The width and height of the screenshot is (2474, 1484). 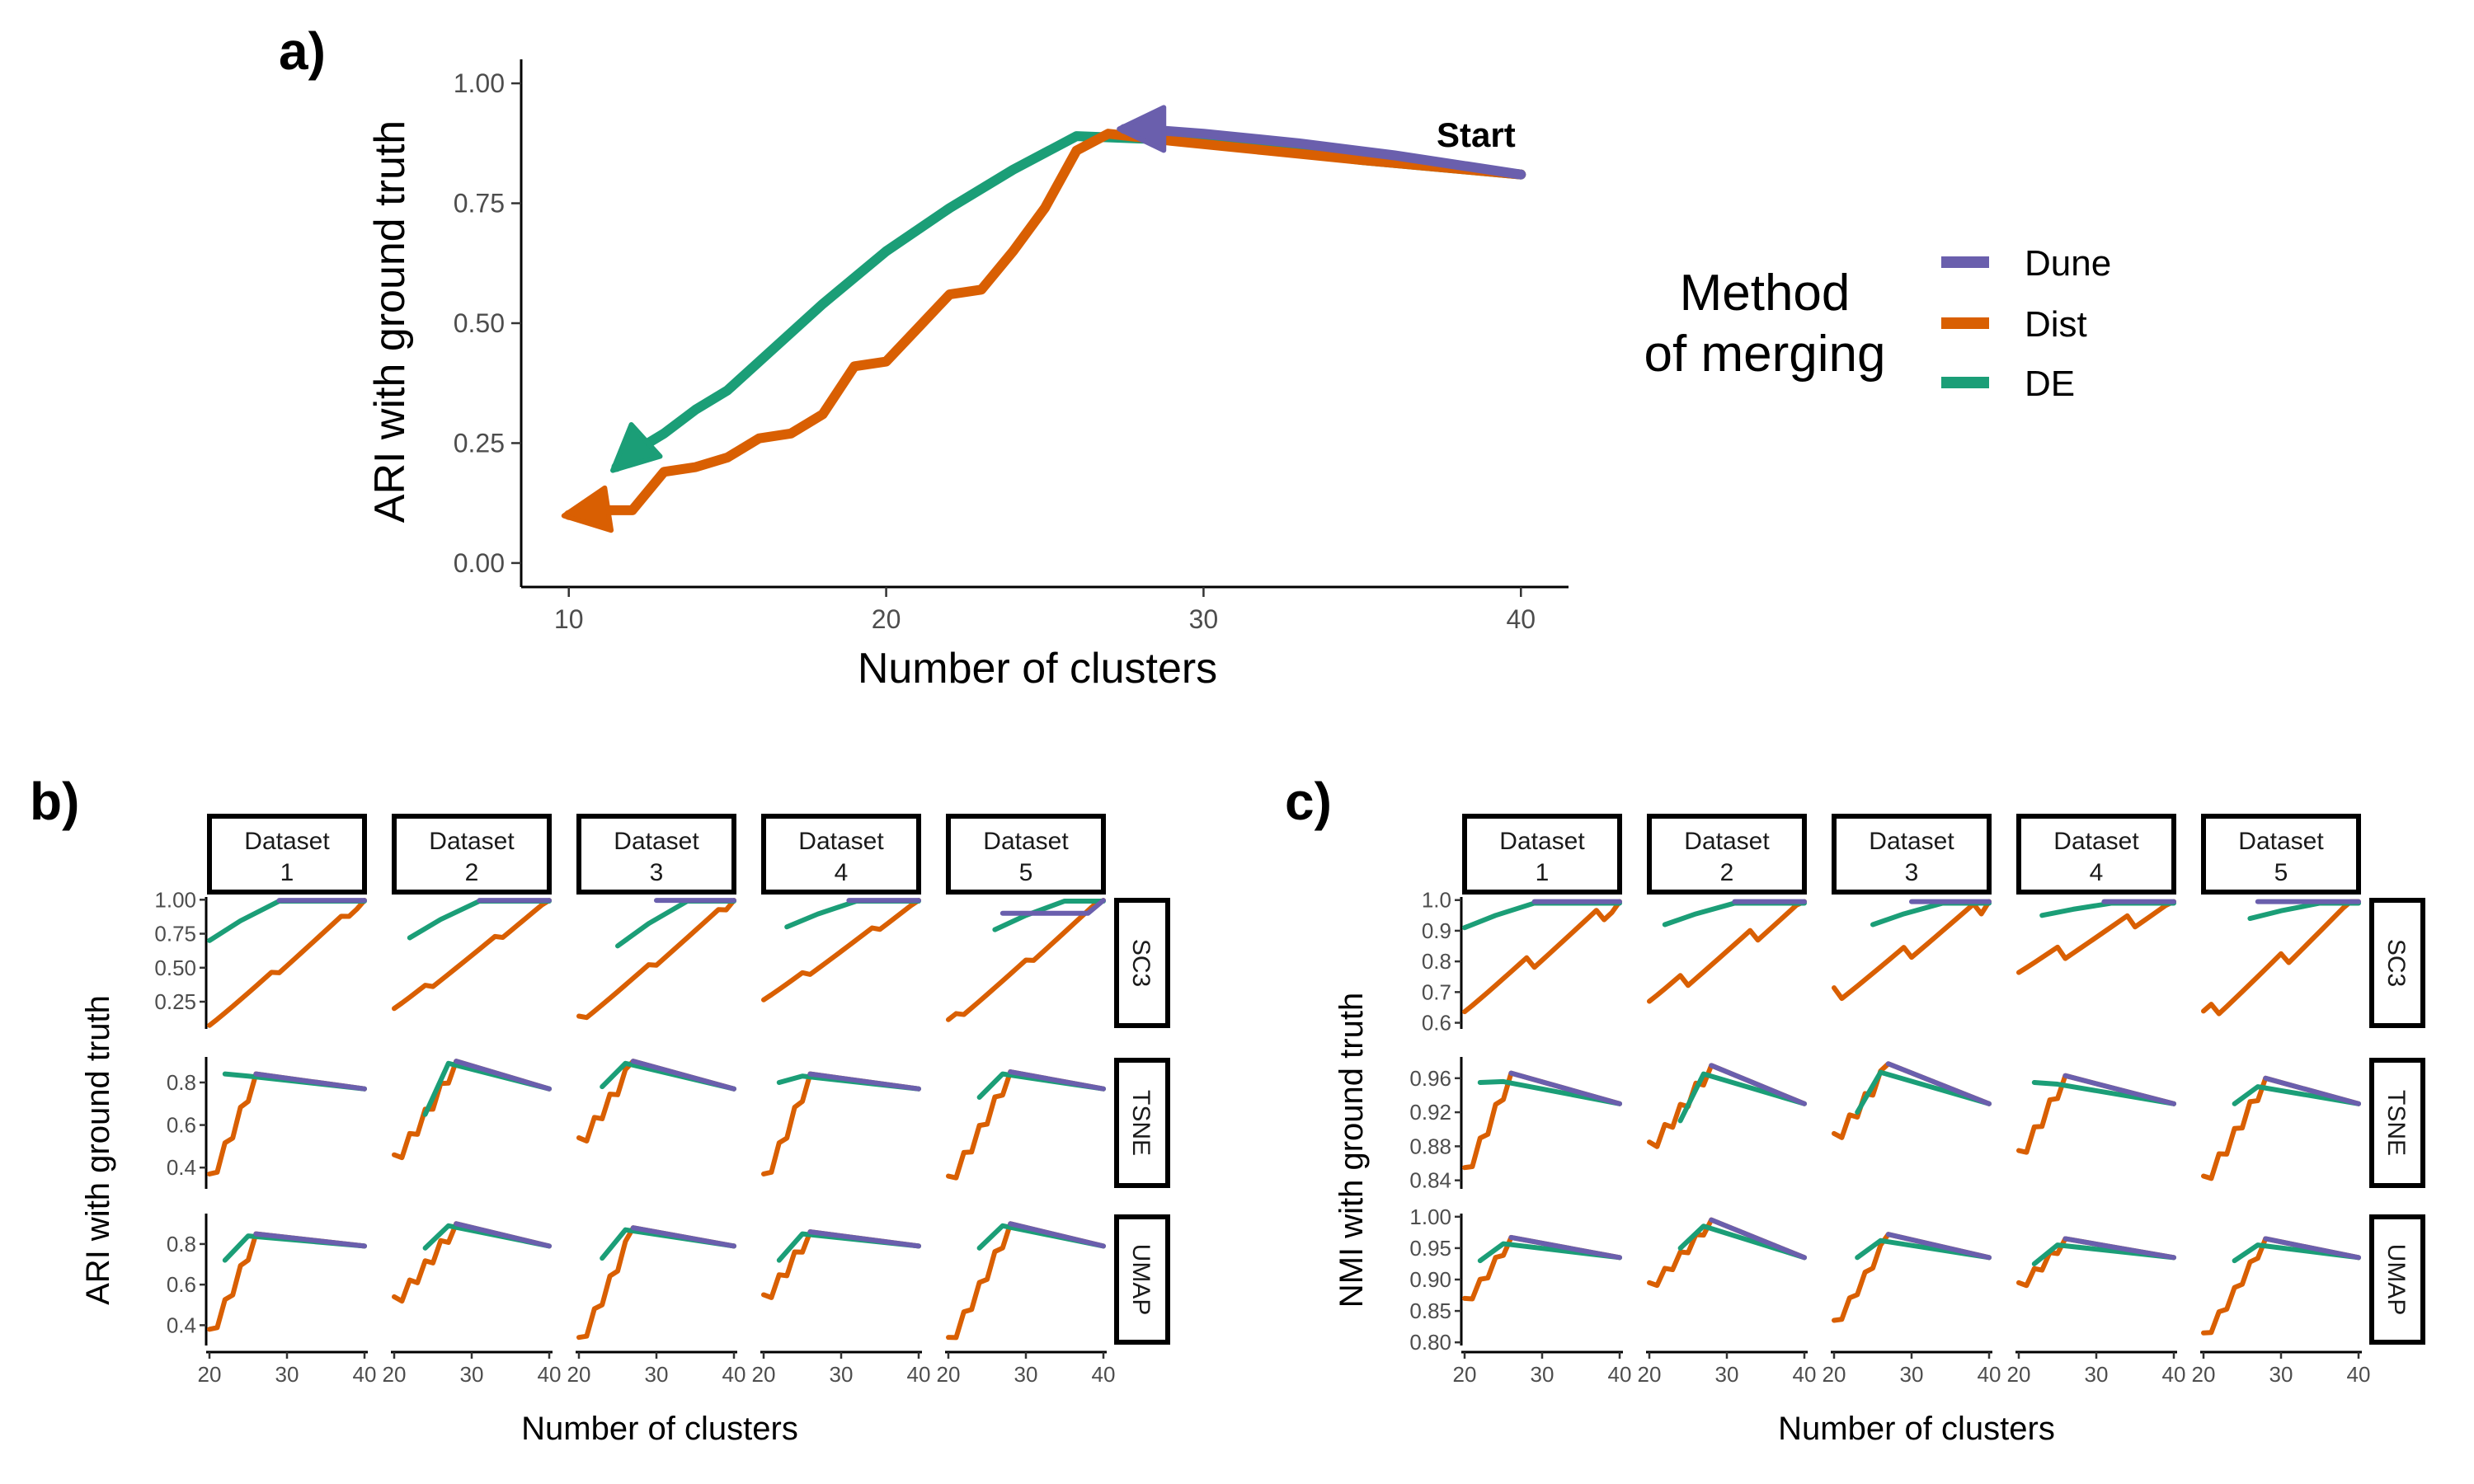 I want to click on panel-c-x-axis-title: Number of clusters, so click(x=1916, y=1429).